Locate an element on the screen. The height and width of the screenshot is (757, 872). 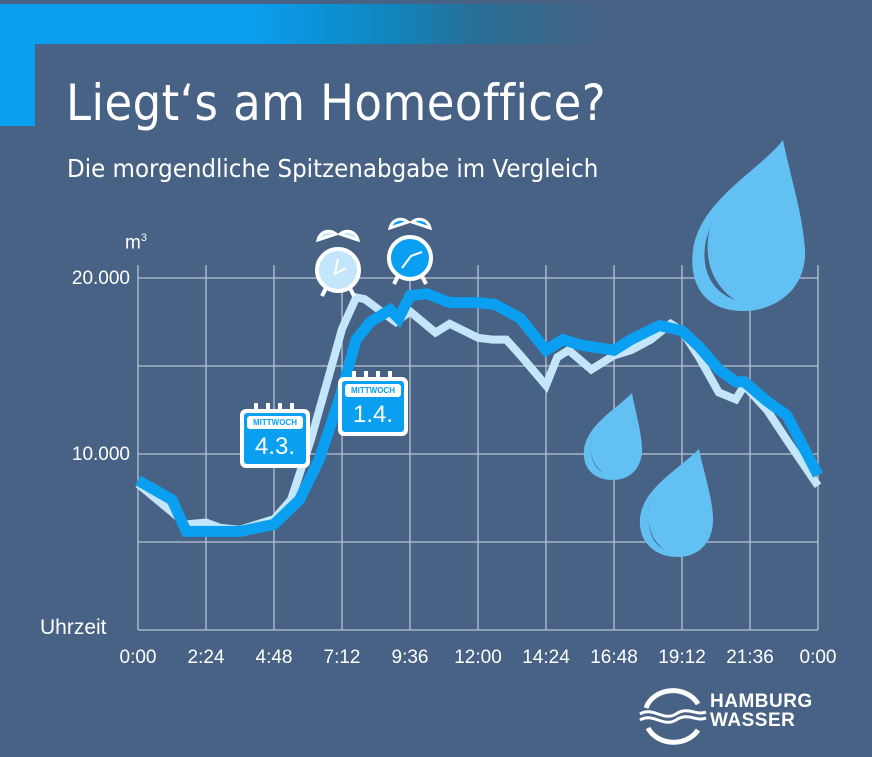
y-axis-unit: m3 is located at coordinates (136, 243).